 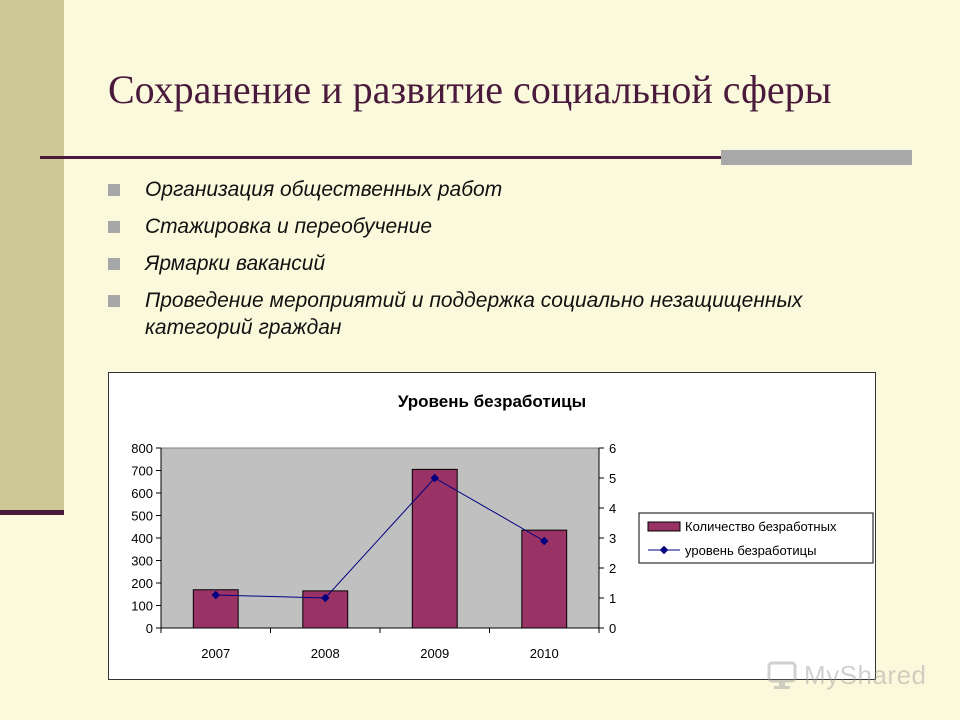 What do you see at coordinates (142, 471) in the screenshot?
I see `left-axis-tick-label: 700` at bounding box center [142, 471].